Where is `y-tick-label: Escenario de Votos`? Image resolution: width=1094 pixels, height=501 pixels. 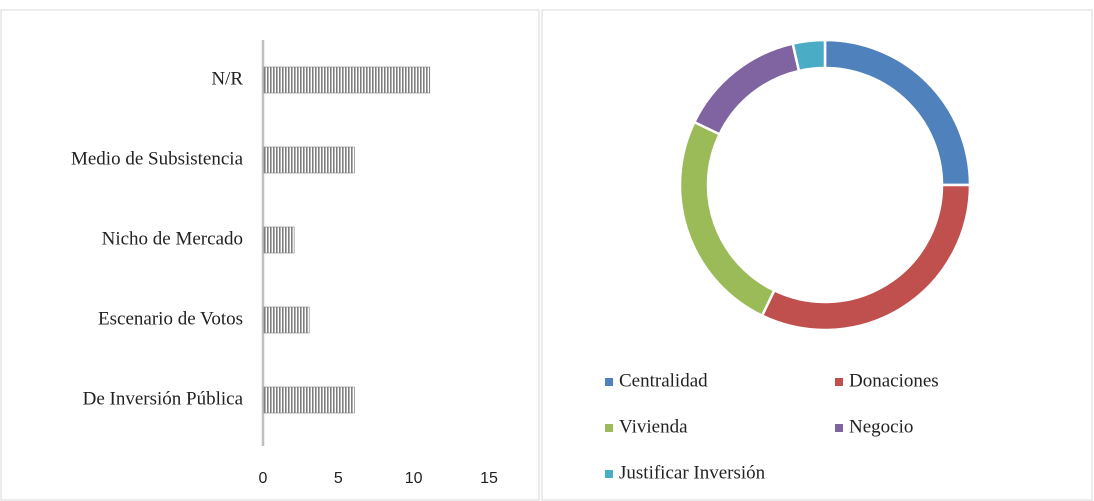
y-tick-label: Escenario de Votos is located at coordinates (170, 318).